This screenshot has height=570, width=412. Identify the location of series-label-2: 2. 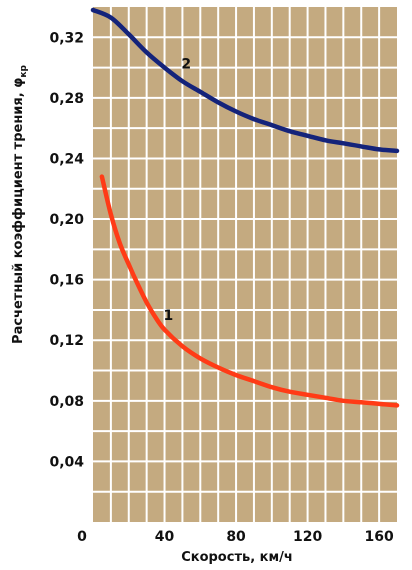
(186, 65).